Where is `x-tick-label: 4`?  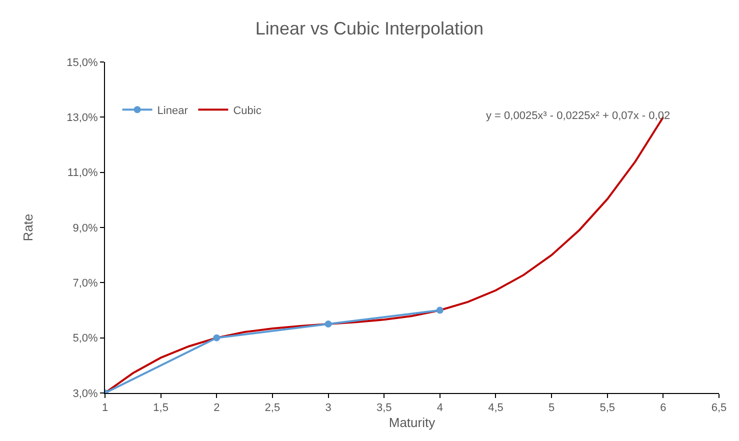 x-tick-label: 4 is located at coordinates (439, 408).